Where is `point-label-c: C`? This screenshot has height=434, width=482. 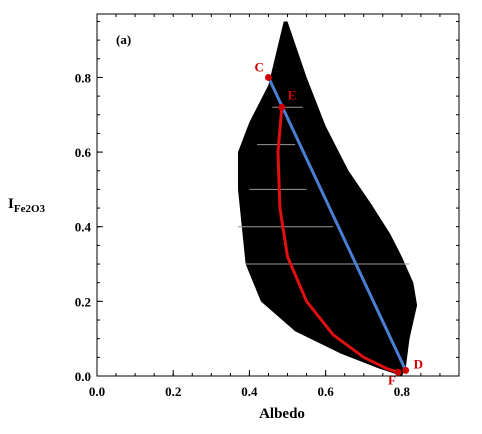
point-label-c: C is located at coordinates (258, 66).